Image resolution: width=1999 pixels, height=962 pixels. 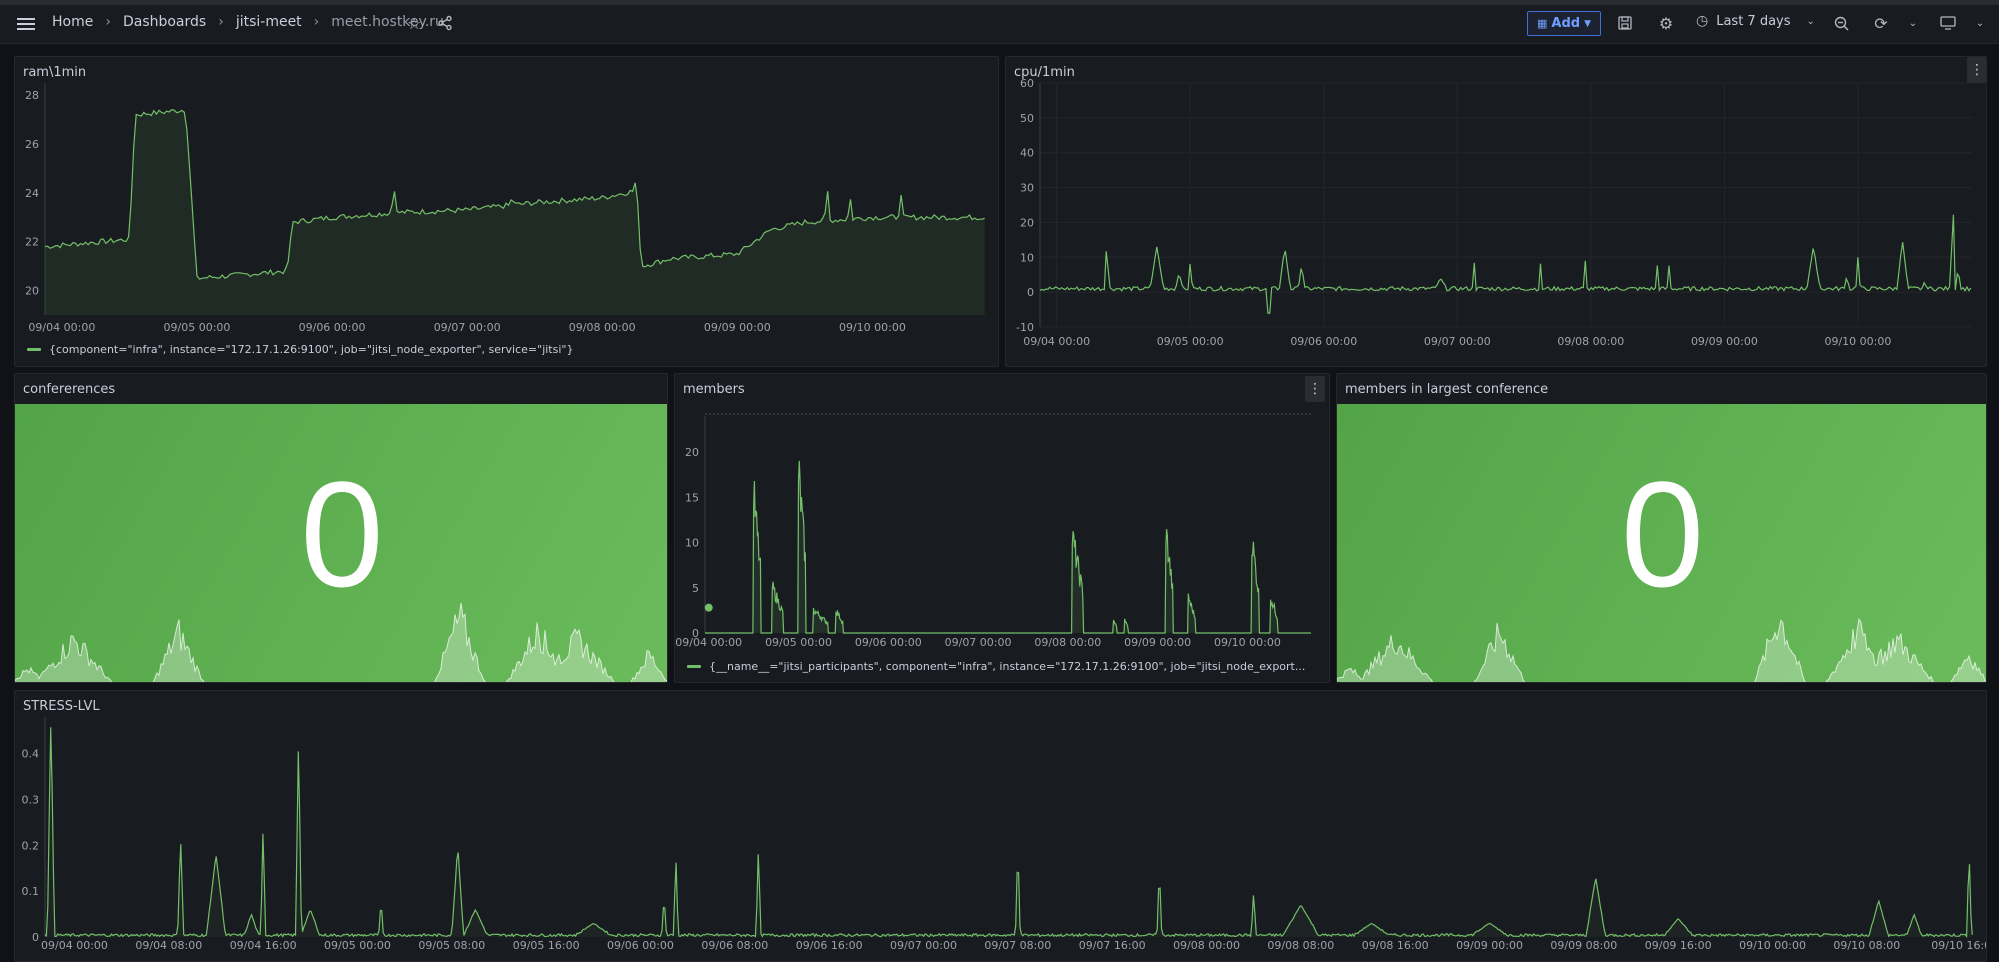 What do you see at coordinates (55, 72) in the screenshot?
I see `panel-title: ram\1min` at bounding box center [55, 72].